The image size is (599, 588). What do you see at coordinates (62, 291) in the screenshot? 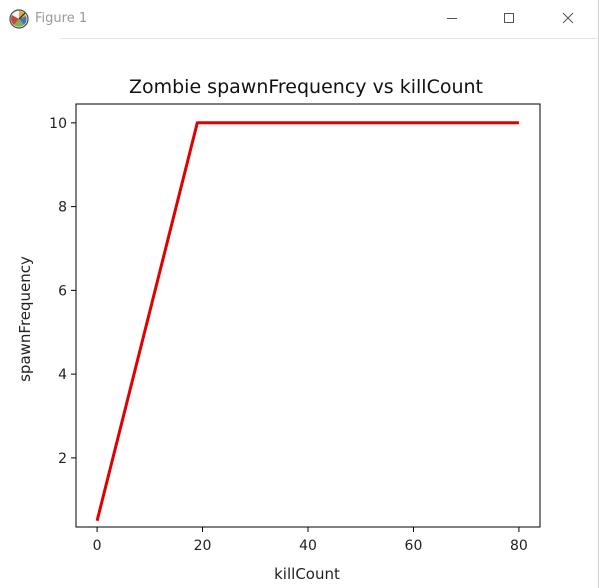
I see `y-tick-label: 6` at bounding box center [62, 291].